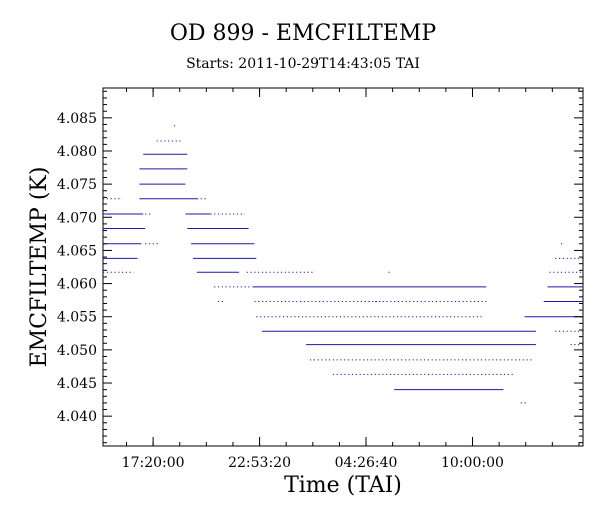 The image size is (606, 521). I want to click on x-tick-label: 04:26:40, so click(366, 463).